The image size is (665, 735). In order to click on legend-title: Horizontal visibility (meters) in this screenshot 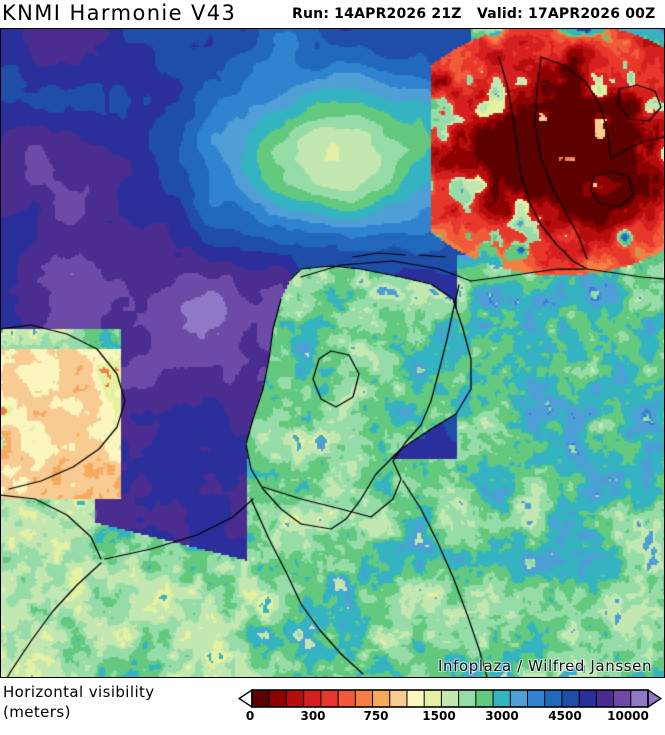, I will do `click(79, 702)`.